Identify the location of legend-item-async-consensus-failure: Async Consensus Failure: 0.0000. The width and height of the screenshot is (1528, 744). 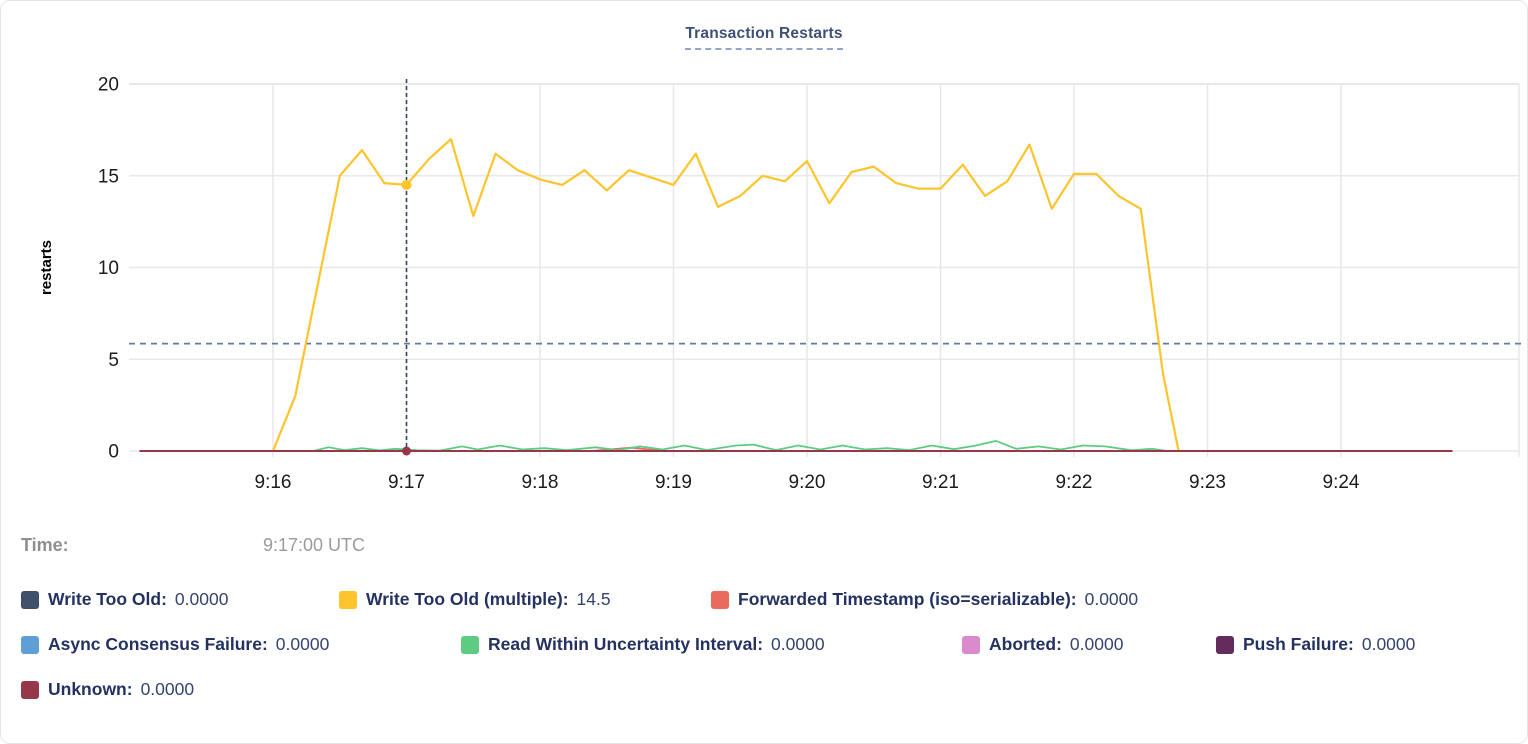
(241, 644).